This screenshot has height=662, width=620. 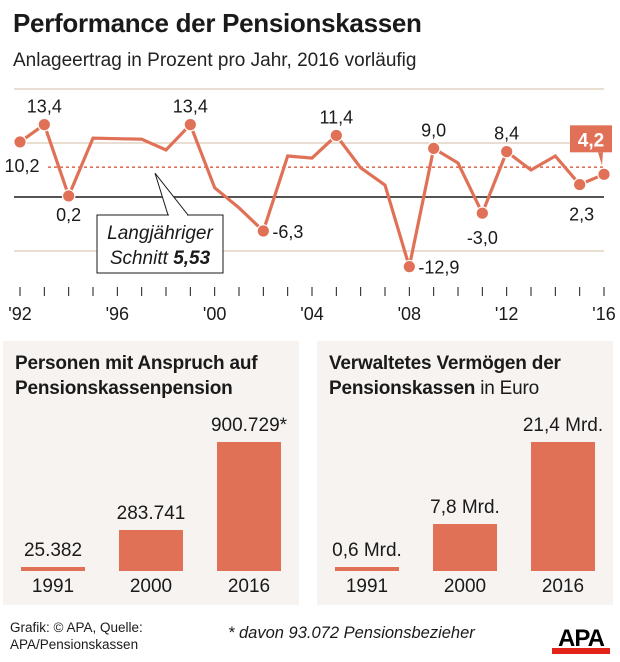 I want to click on data-point-2015, so click(x=579, y=184).